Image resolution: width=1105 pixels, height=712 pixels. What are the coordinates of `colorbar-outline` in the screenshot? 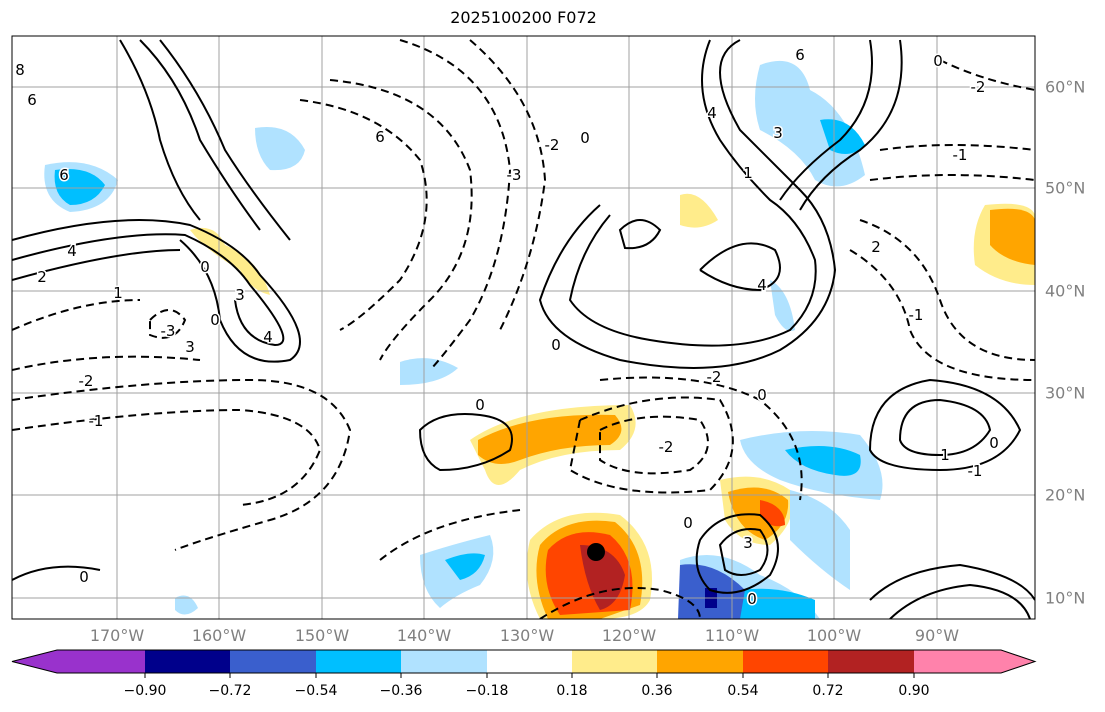 It's located at (524, 661).